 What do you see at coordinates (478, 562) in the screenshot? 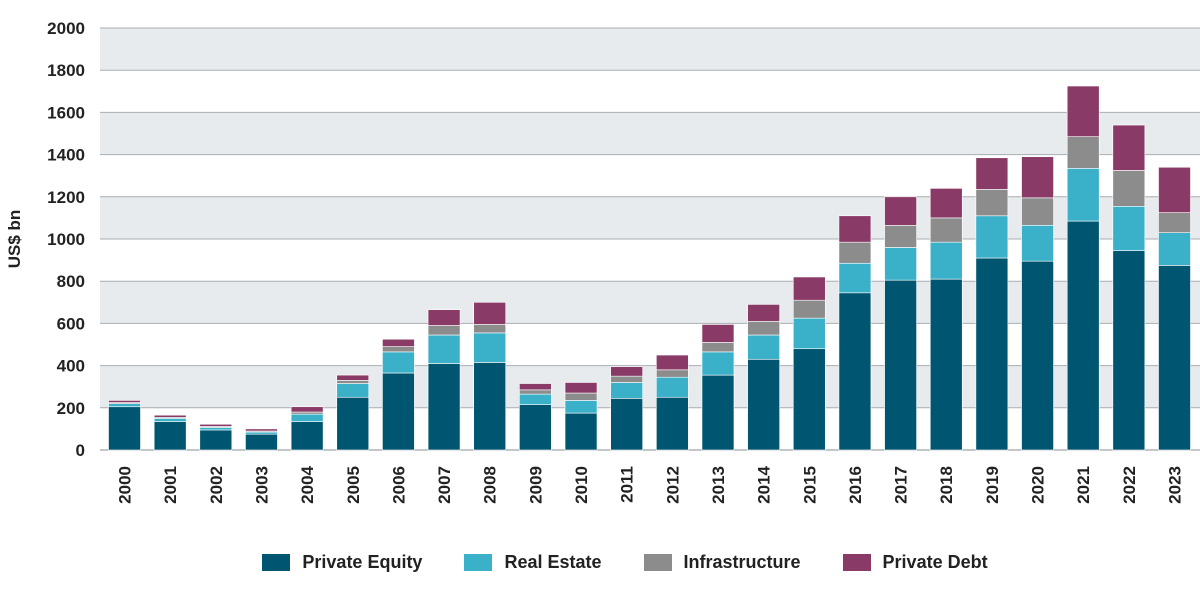
I see `legend-swatch-real-estate` at bounding box center [478, 562].